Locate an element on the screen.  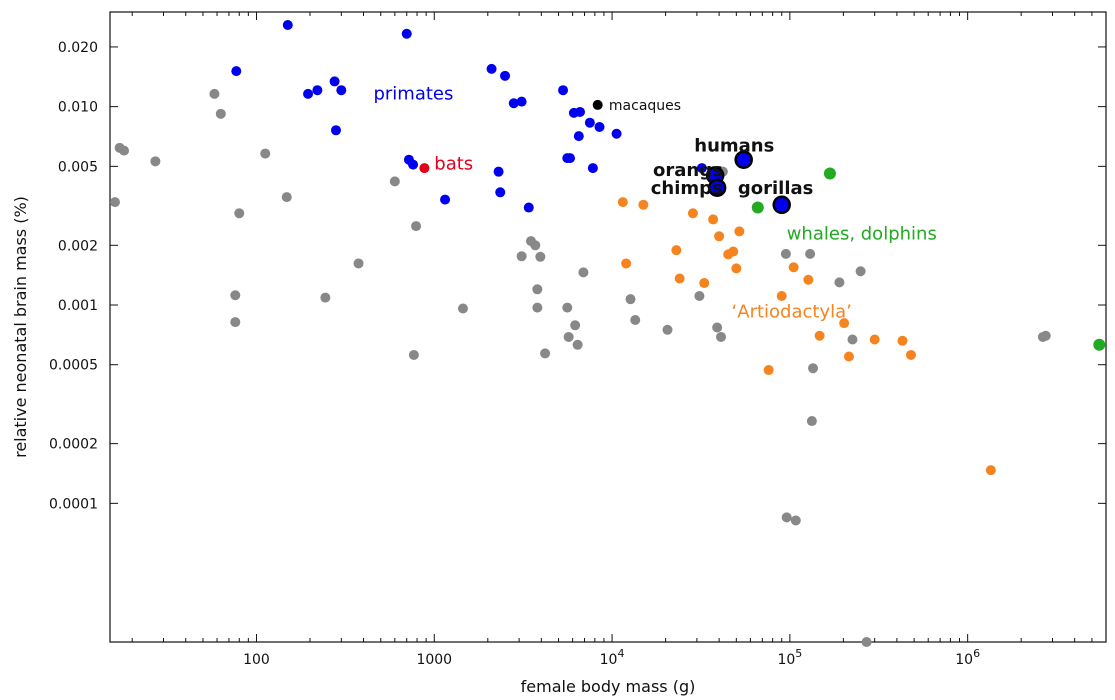
x-tick-label: 10⁴ is located at coordinates (612, 657).